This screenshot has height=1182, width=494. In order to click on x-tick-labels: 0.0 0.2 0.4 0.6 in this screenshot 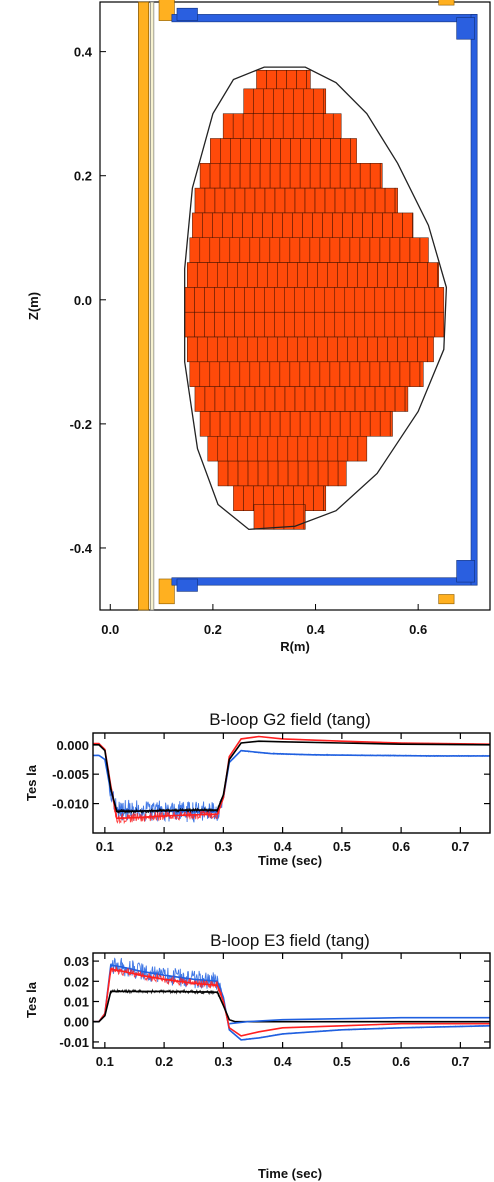, I will do `click(264, 620)`.